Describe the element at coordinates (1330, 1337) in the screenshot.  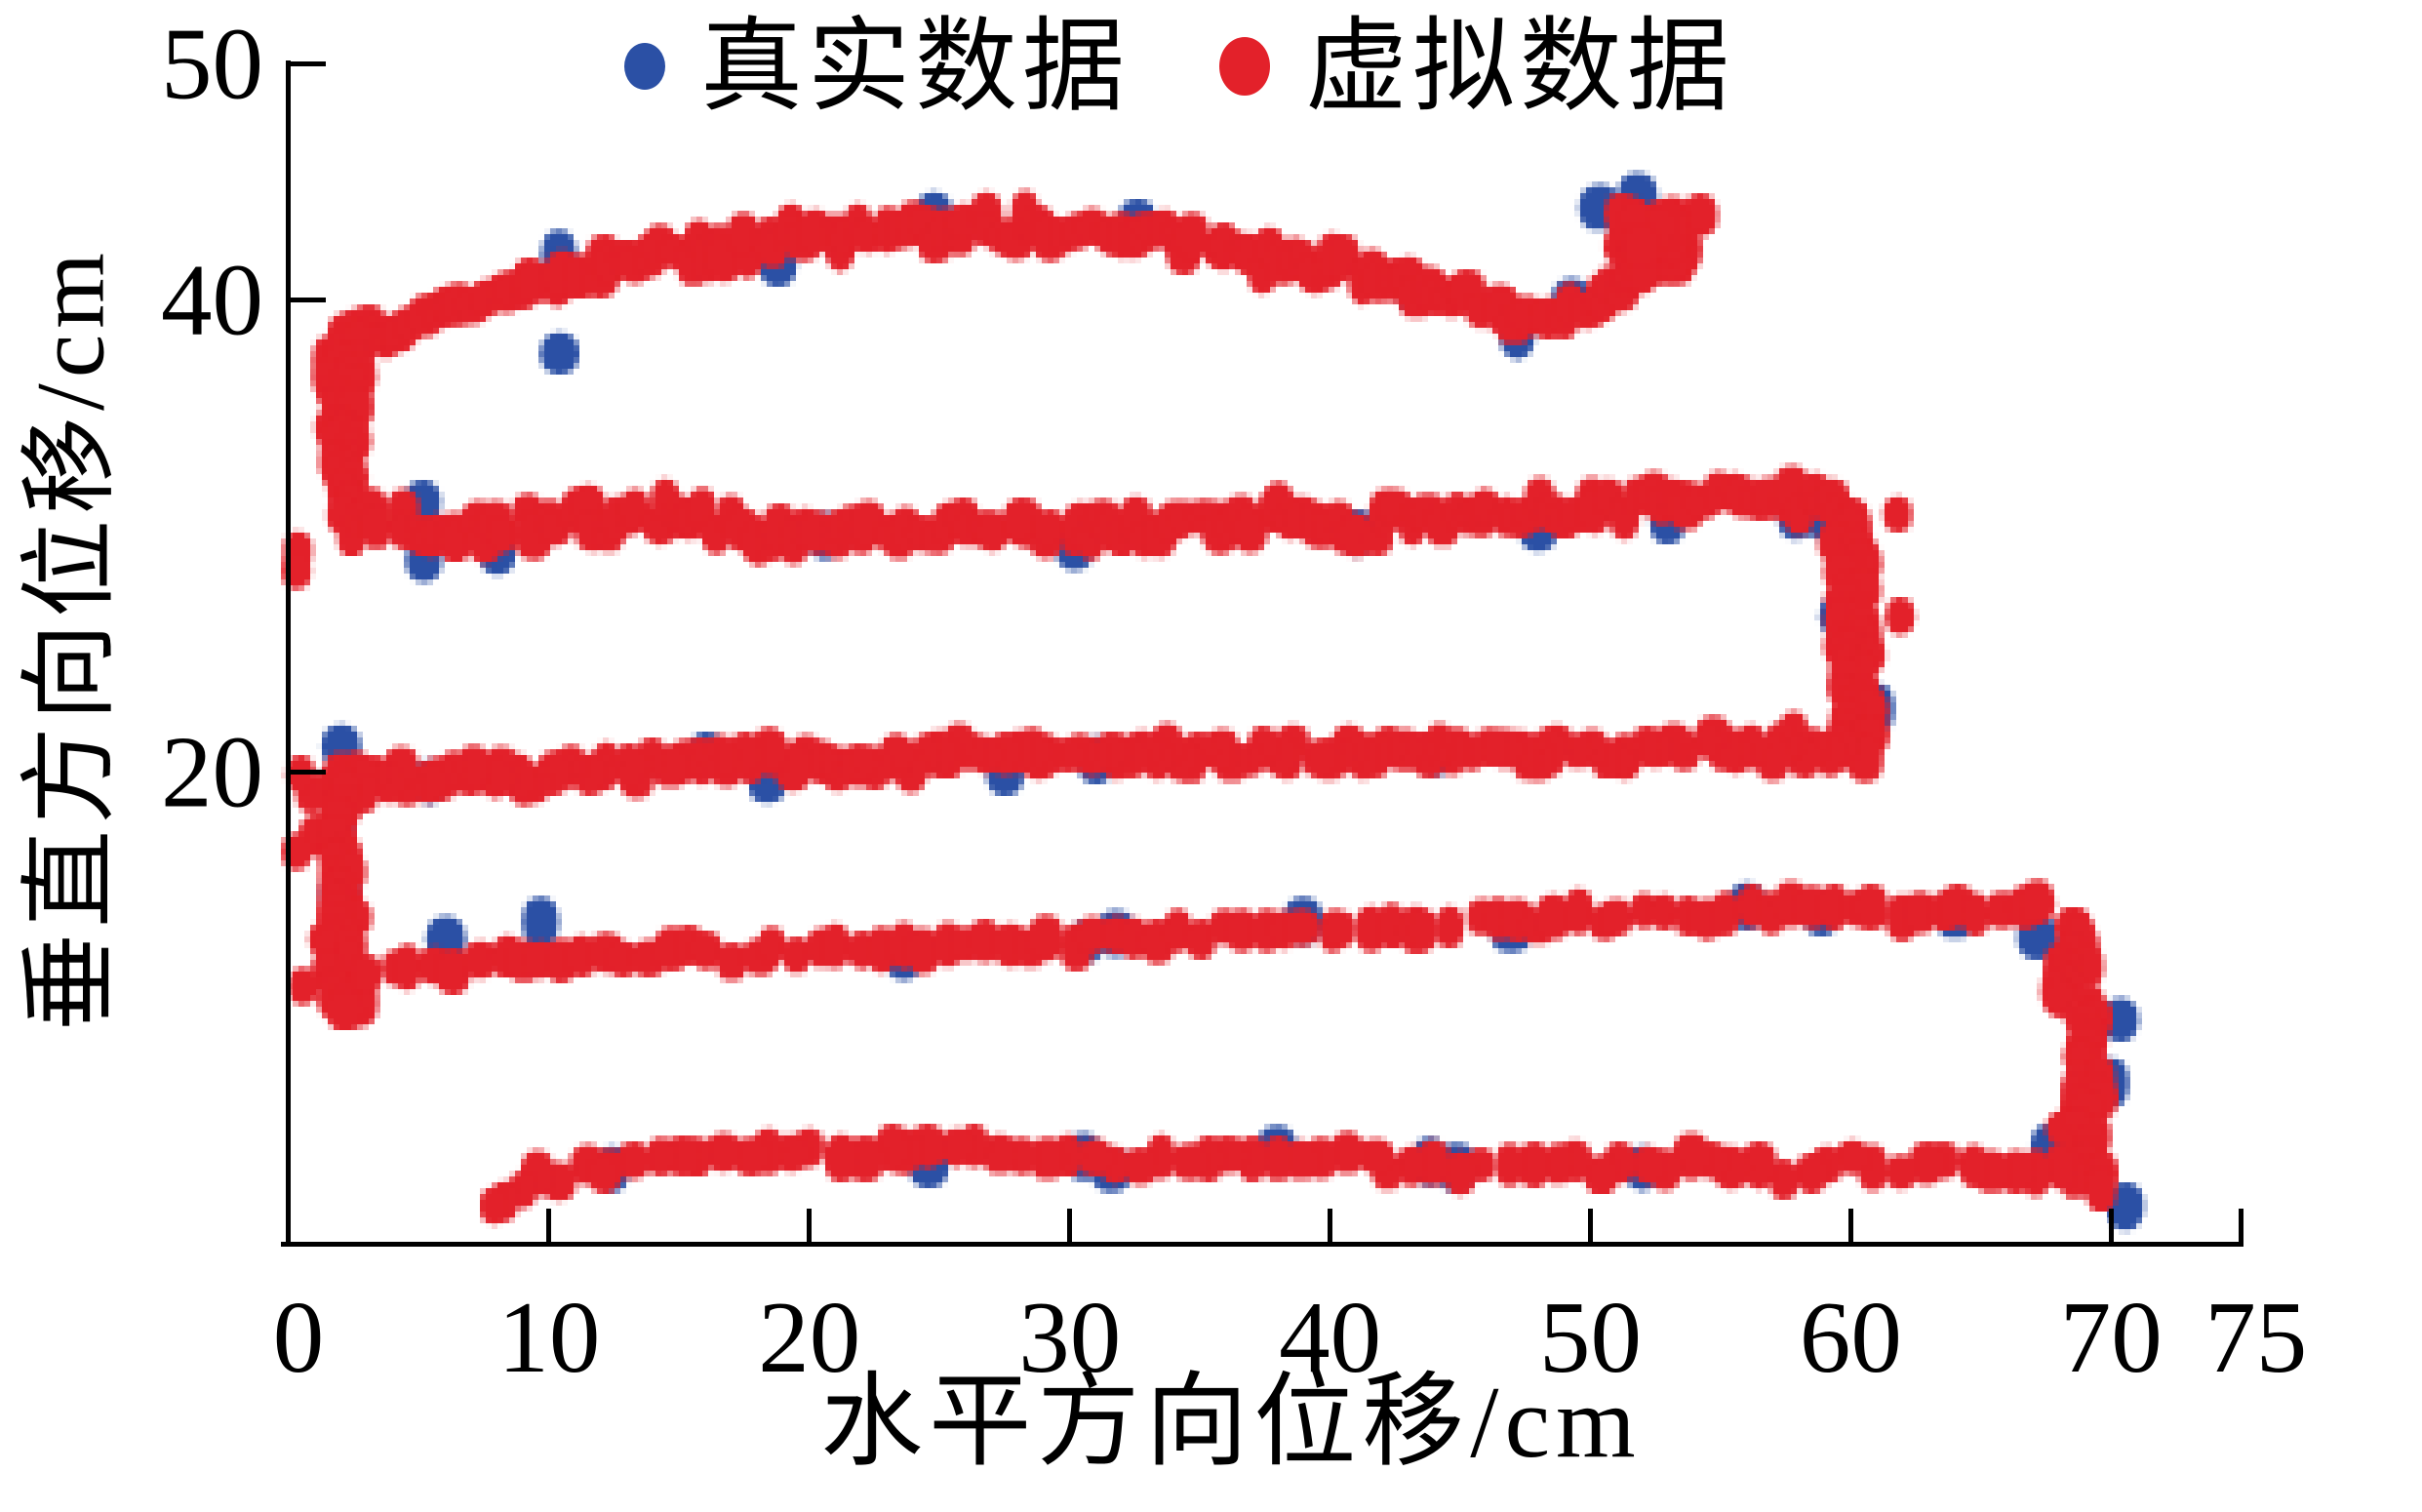
I see `x-tick-label-40: 40` at that location.